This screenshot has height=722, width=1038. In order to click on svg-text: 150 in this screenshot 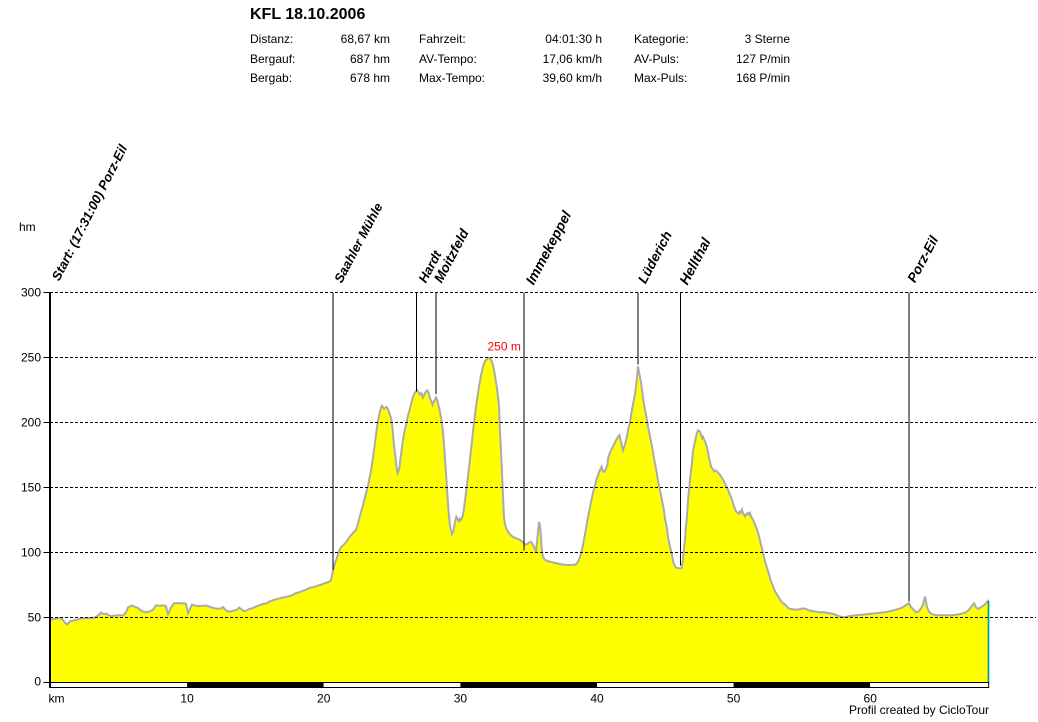, I will do `click(31, 488)`.